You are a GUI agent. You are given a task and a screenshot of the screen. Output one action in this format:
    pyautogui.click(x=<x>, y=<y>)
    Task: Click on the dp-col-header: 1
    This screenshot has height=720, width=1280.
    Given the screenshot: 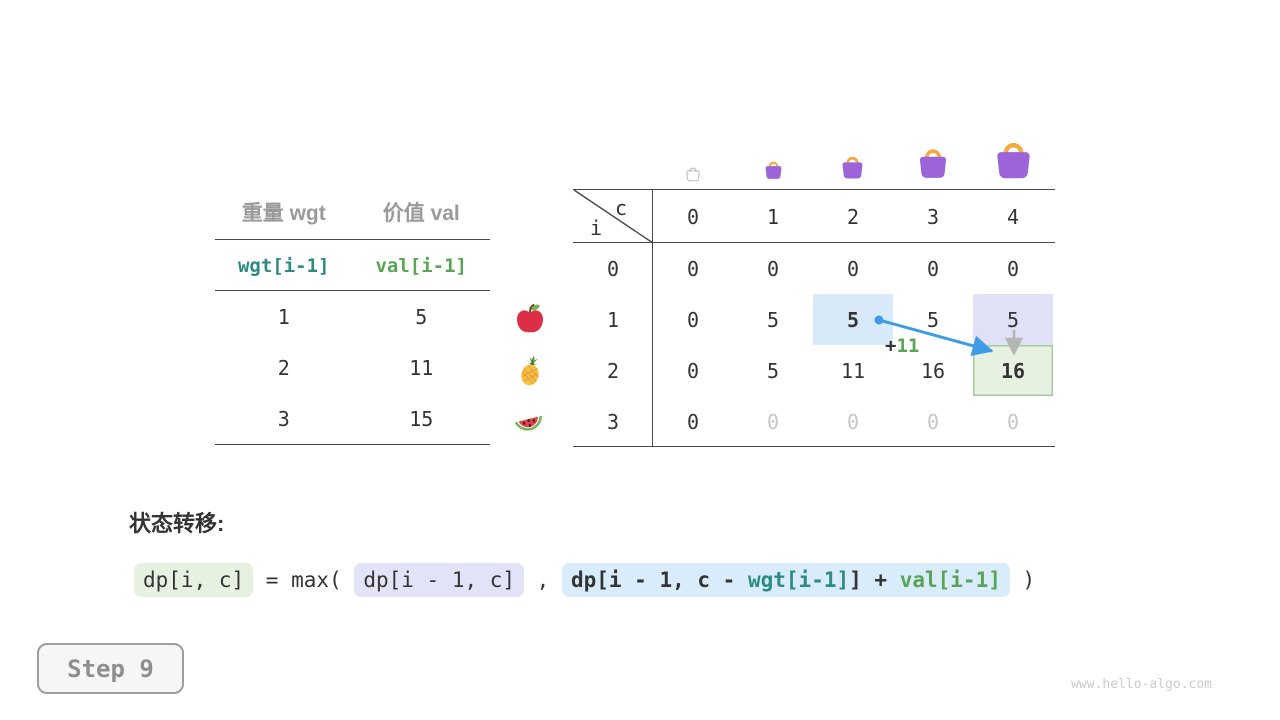 What is the action you would take?
    pyautogui.click(x=773, y=216)
    